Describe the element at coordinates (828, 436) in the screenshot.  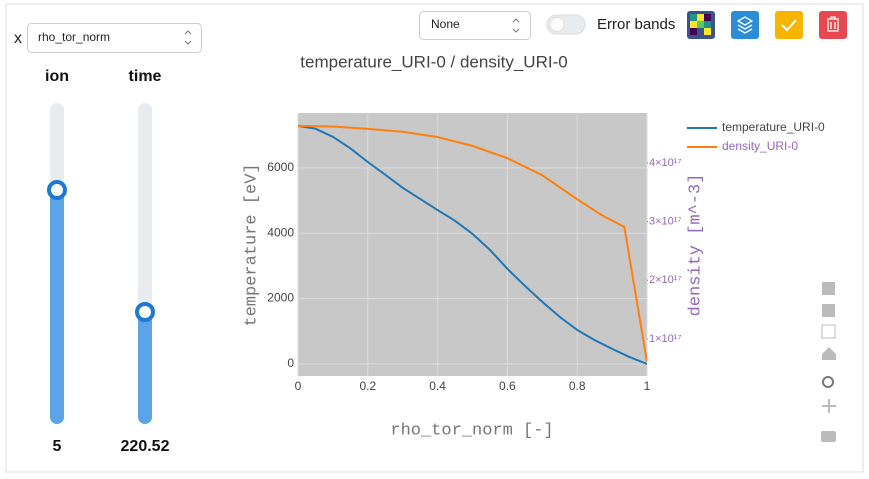
I see `camera` at that location.